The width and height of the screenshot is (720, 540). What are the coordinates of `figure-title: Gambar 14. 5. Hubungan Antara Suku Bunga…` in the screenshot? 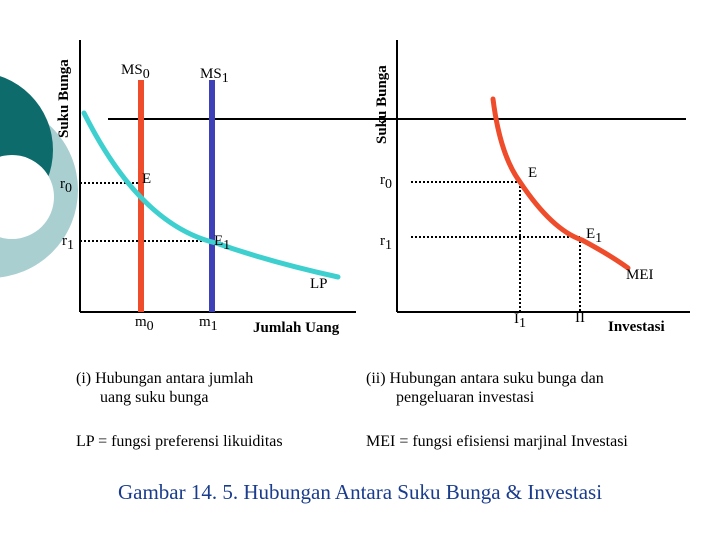 It's located at (360, 492).